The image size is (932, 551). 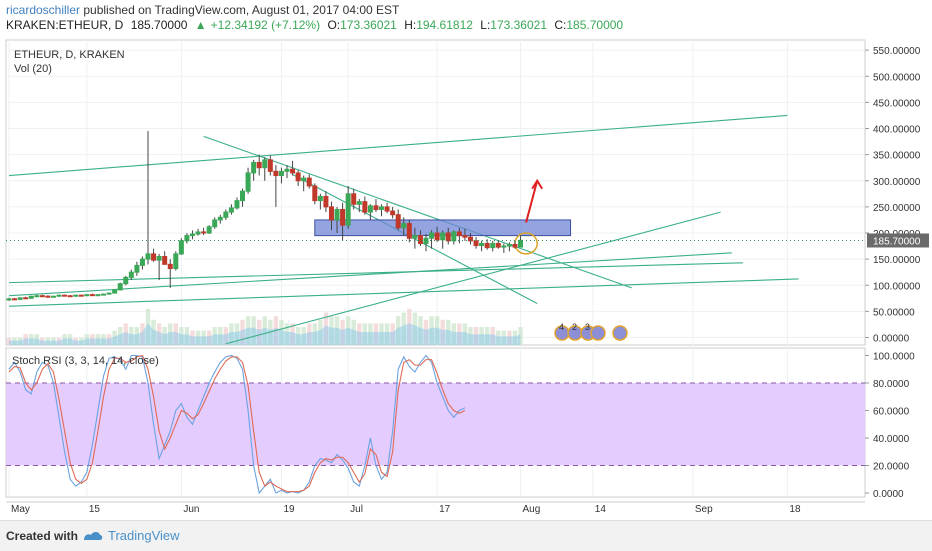 What do you see at coordinates (897, 51) in the screenshot?
I see `price-tick-label: 550.00000` at bounding box center [897, 51].